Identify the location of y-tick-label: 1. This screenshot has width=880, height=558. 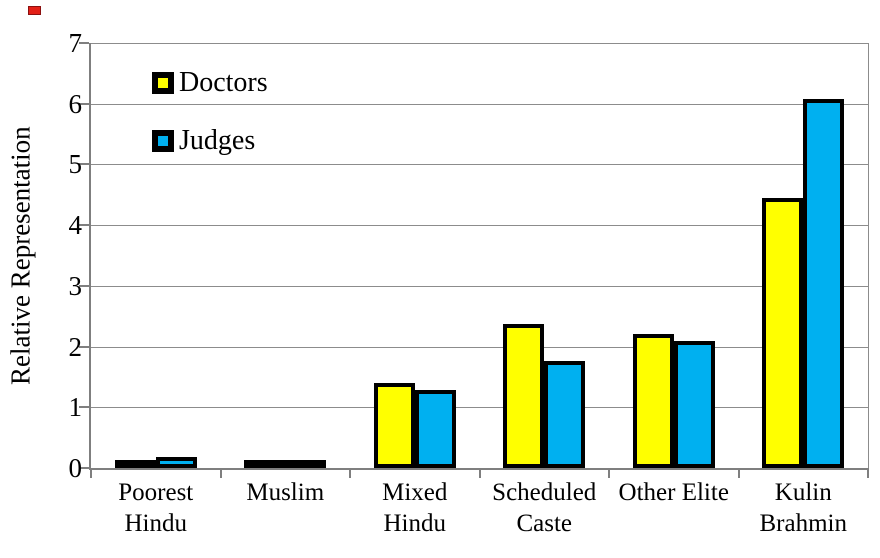
(75, 407).